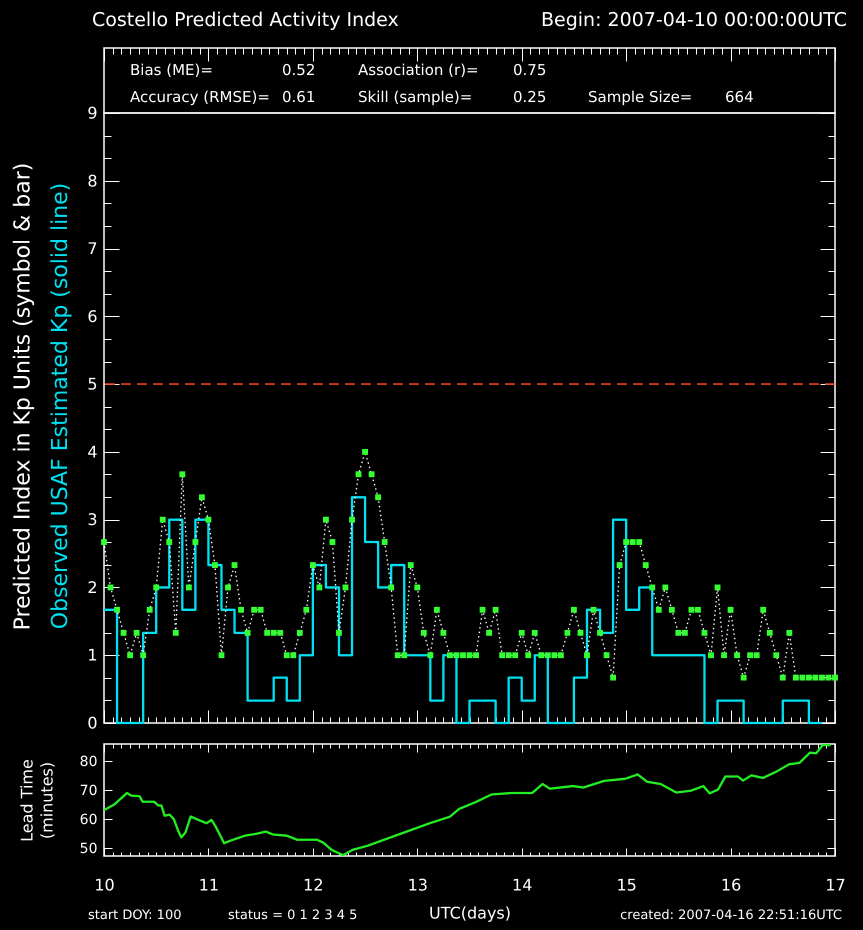 This screenshot has width=863, height=930. What do you see at coordinates (209, 885) in the screenshot?
I see `x-tick-label: 11` at bounding box center [209, 885].